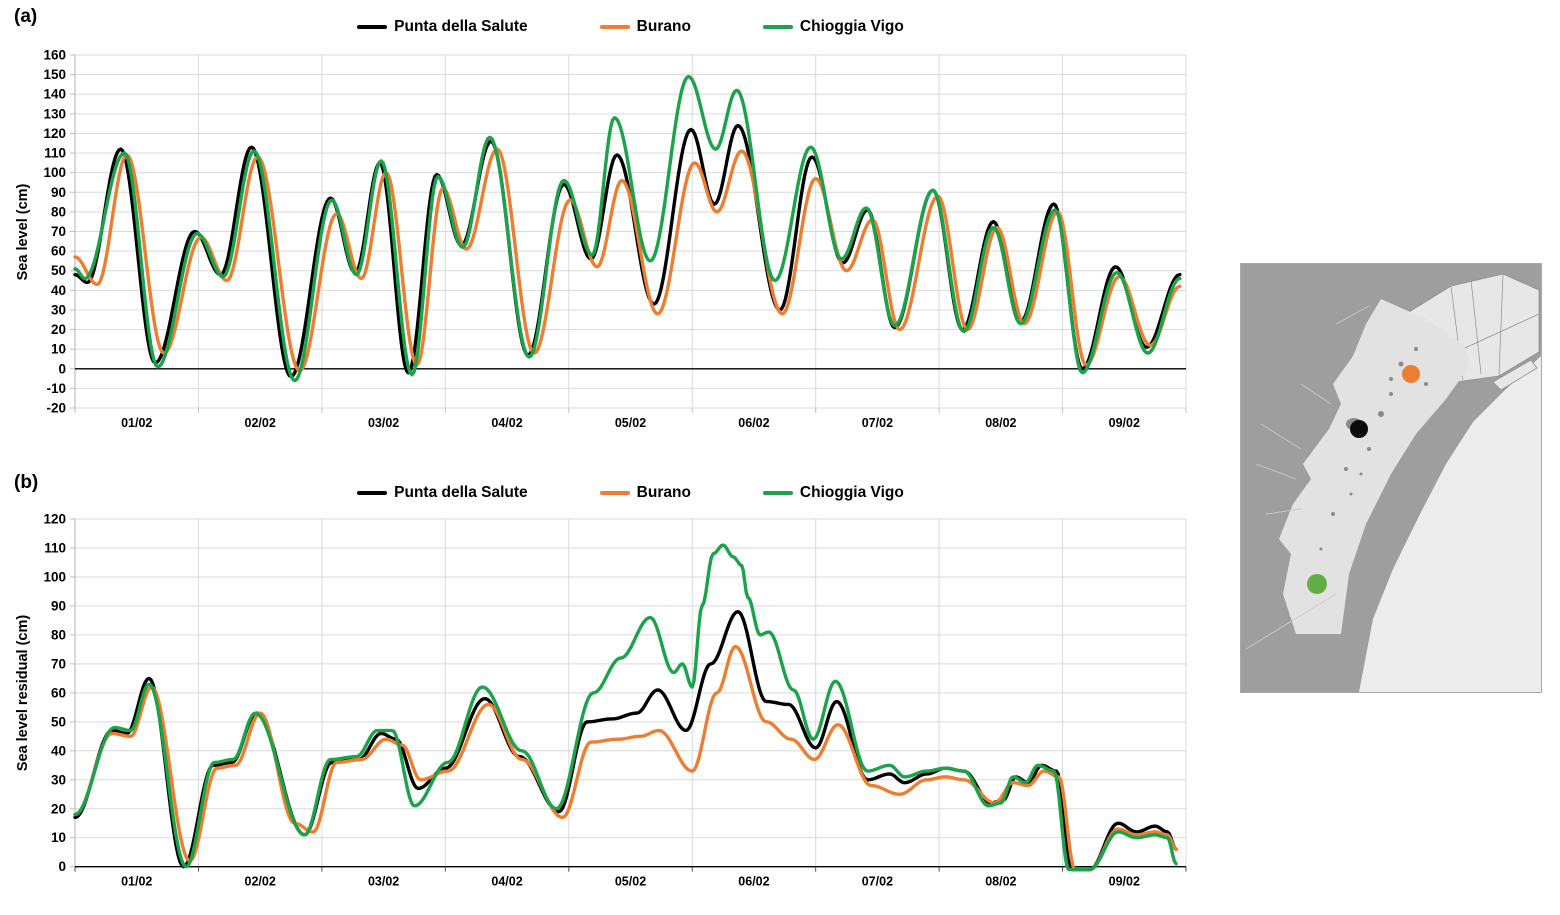 Image resolution: width=1560 pixels, height=915 pixels. Describe the element at coordinates (54, 94) in the screenshot. I see `y-tick-label: 140` at that location.